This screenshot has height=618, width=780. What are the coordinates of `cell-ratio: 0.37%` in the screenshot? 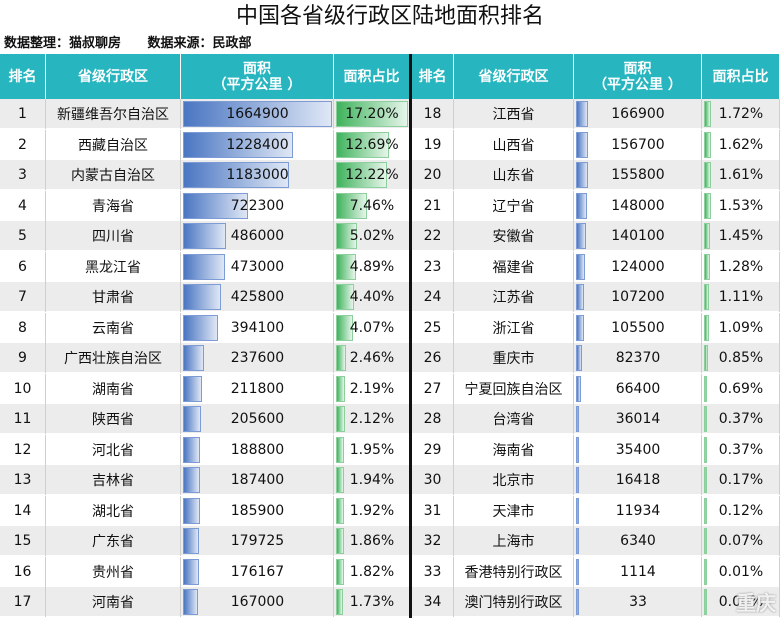 It's located at (741, 449).